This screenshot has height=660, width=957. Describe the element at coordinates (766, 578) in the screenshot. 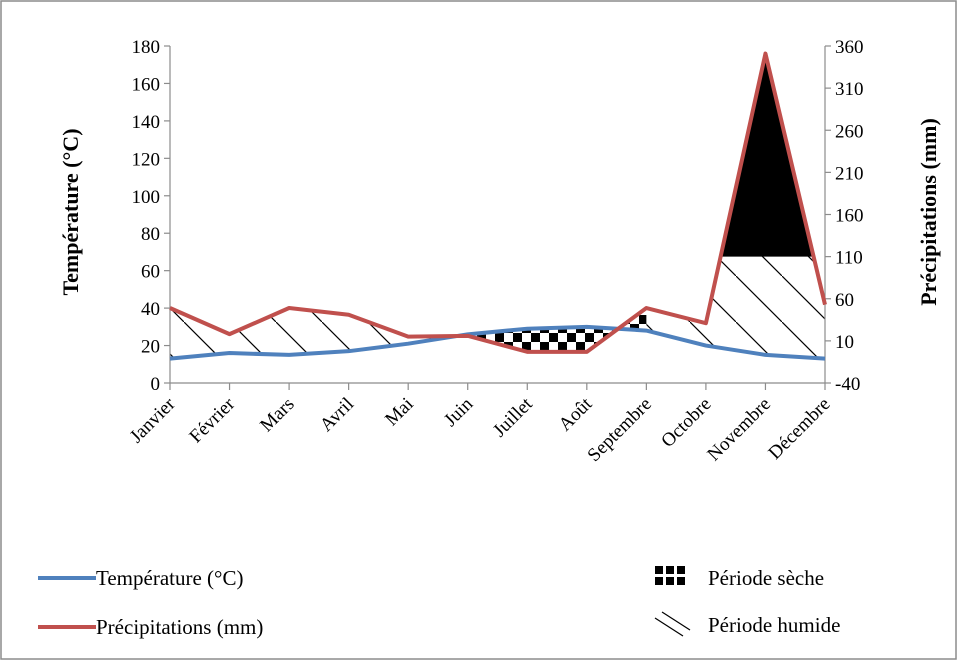

I see `legend-dry-period-label: Période sèche` at that location.